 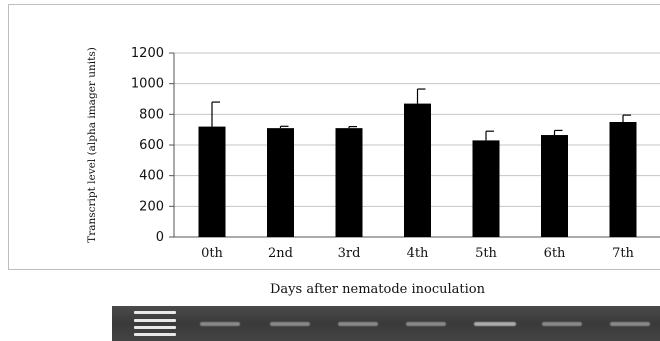 I want to click on y-tick-label: 1200, so click(x=147, y=53).